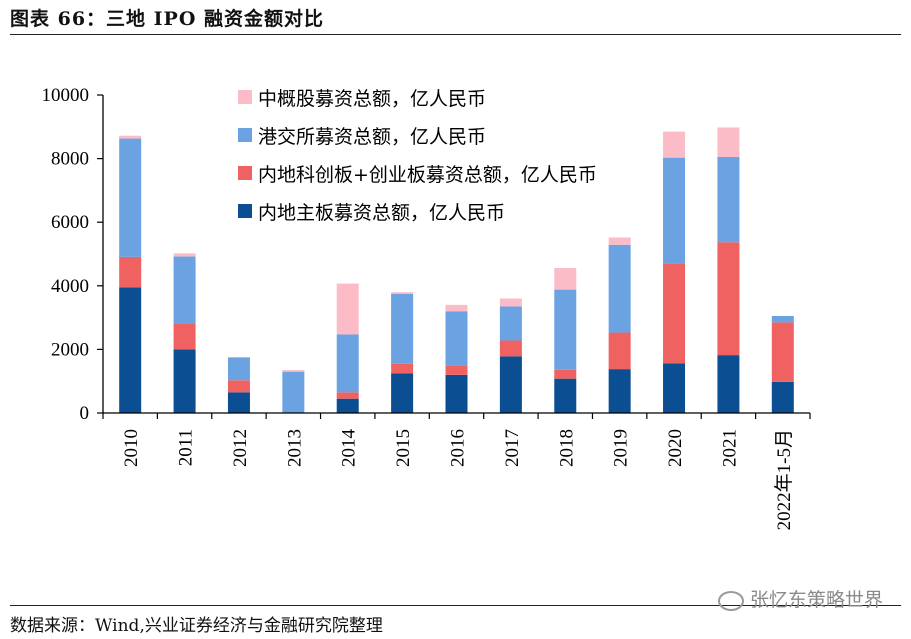  Describe the element at coordinates (240, 448) in the screenshot. I see `x-tick-label: 2012` at that location.